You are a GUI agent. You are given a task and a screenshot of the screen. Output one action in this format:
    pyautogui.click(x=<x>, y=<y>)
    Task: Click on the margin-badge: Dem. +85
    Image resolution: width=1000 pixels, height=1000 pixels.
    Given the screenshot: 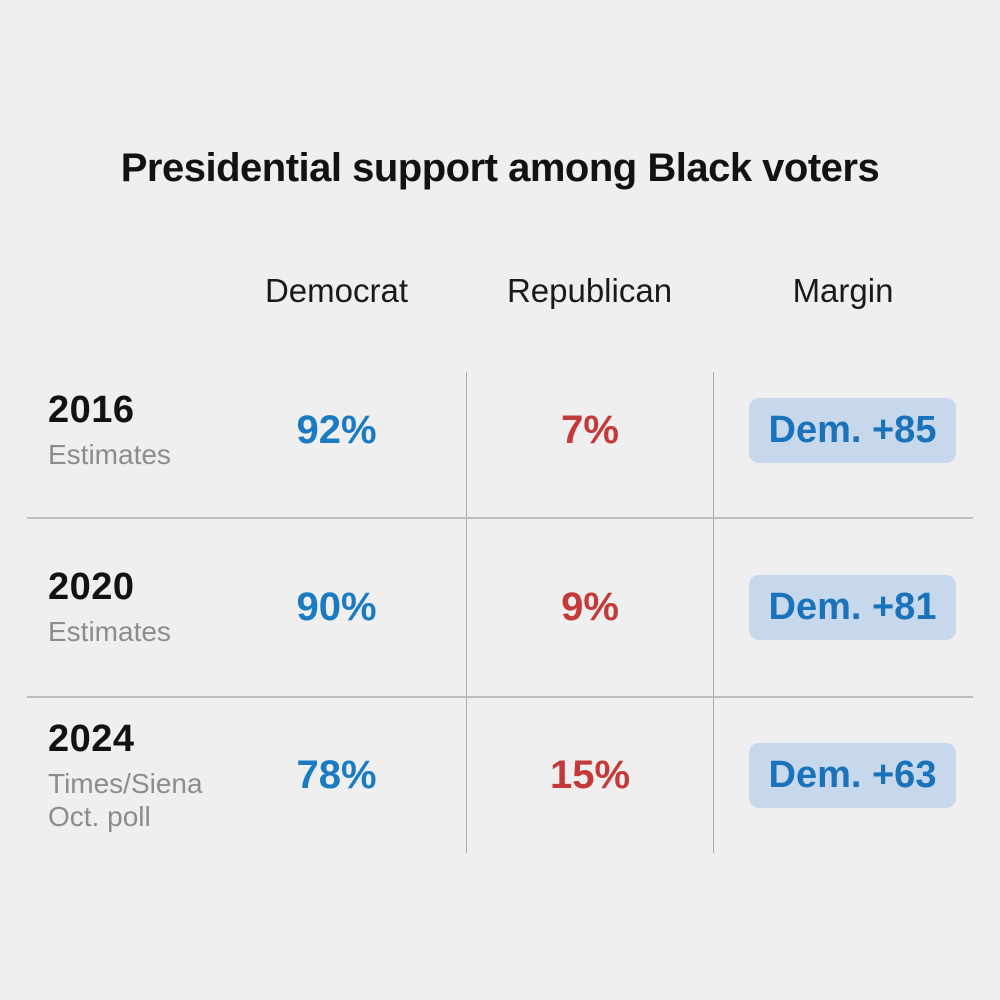 What is the action you would take?
    pyautogui.click(x=852, y=430)
    